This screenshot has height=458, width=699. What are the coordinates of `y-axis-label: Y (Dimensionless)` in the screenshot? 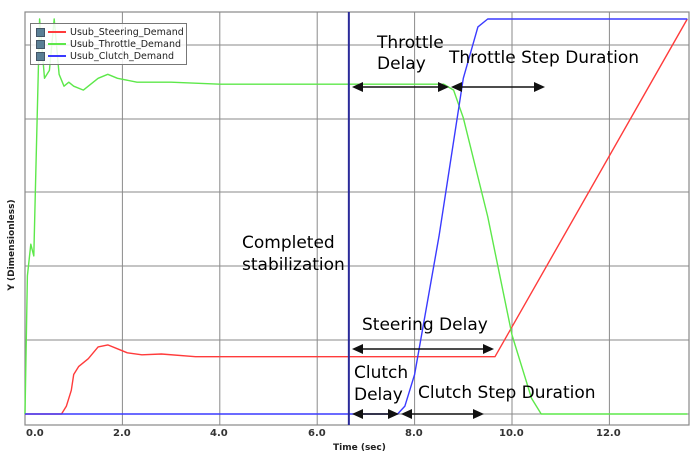 It's located at (12, 245).